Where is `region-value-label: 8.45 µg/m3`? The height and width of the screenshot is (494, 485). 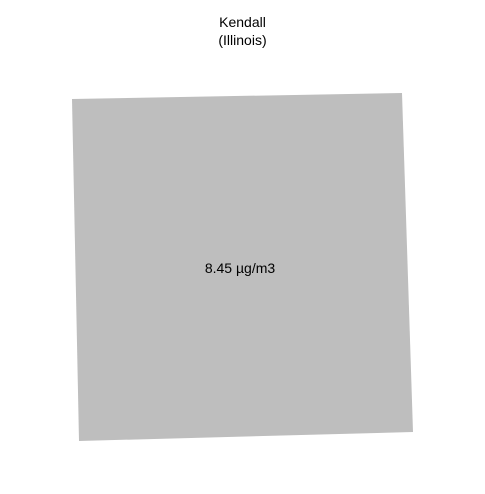 region-value-label: 8.45 µg/m3 is located at coordinates (240, 268).